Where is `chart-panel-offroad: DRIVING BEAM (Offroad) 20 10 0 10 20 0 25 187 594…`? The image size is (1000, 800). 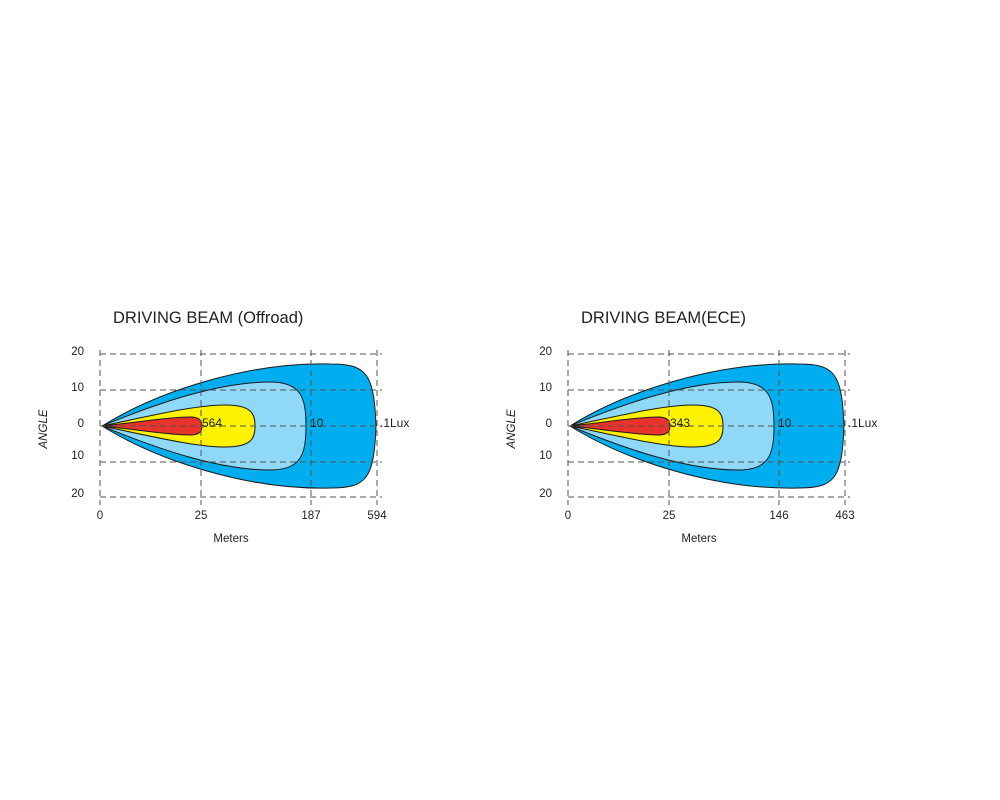 chart-panel-offroad: DRIVING BEAM (Offroad) 20 10 0 10 20 0 25 187 594… is located at coordinates (240, 430).